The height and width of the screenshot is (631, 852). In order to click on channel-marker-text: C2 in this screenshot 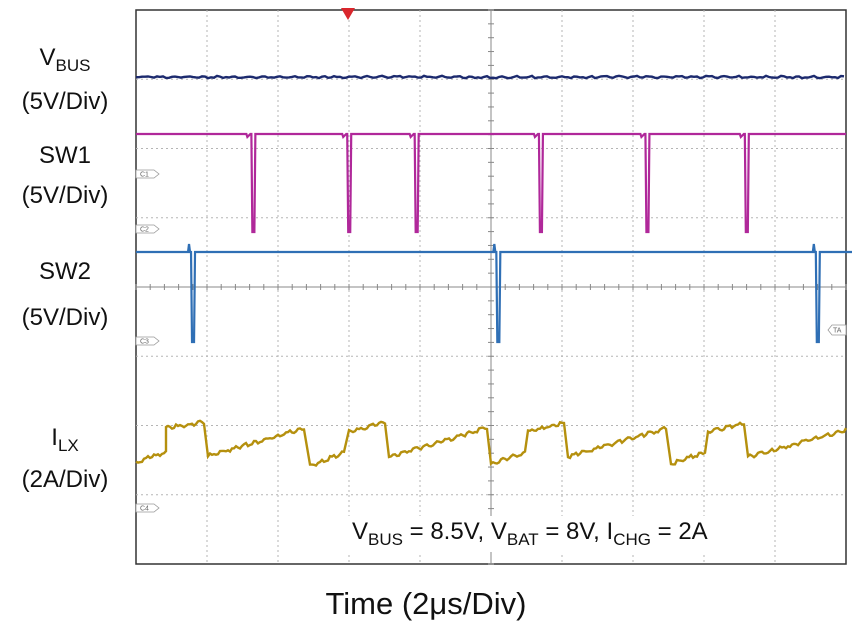, I will do `click(144, 230)`.